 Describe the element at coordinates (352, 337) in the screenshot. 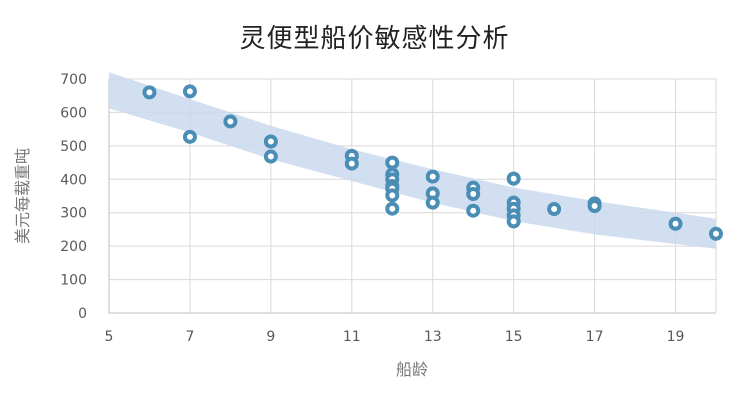

I see `x-tick-label: 11` at that location.